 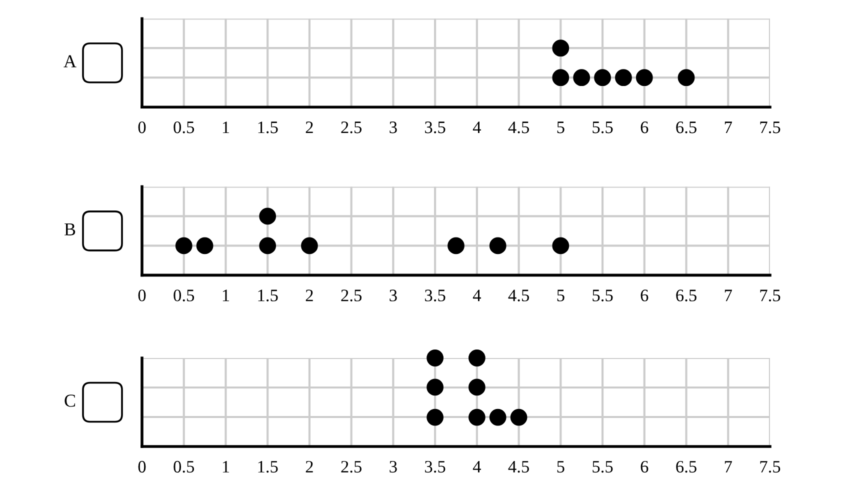 What do you see at coordinates (70, 61) in the screenshot?
I see `y-axis-title: A` at bounding box center [70, 61].